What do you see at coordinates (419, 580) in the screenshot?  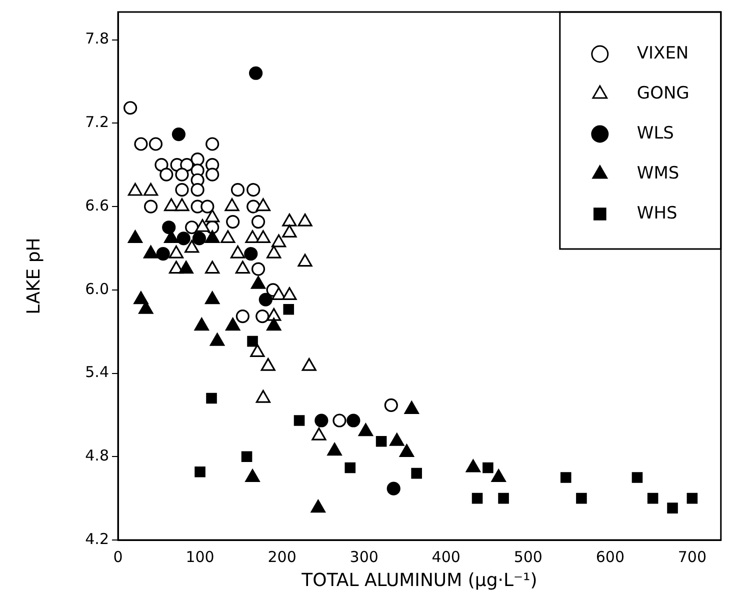 I see `x-axis-title: TOTAL ALUMINUM (μg·L⁻¹)` at bounding box center [419, 580].